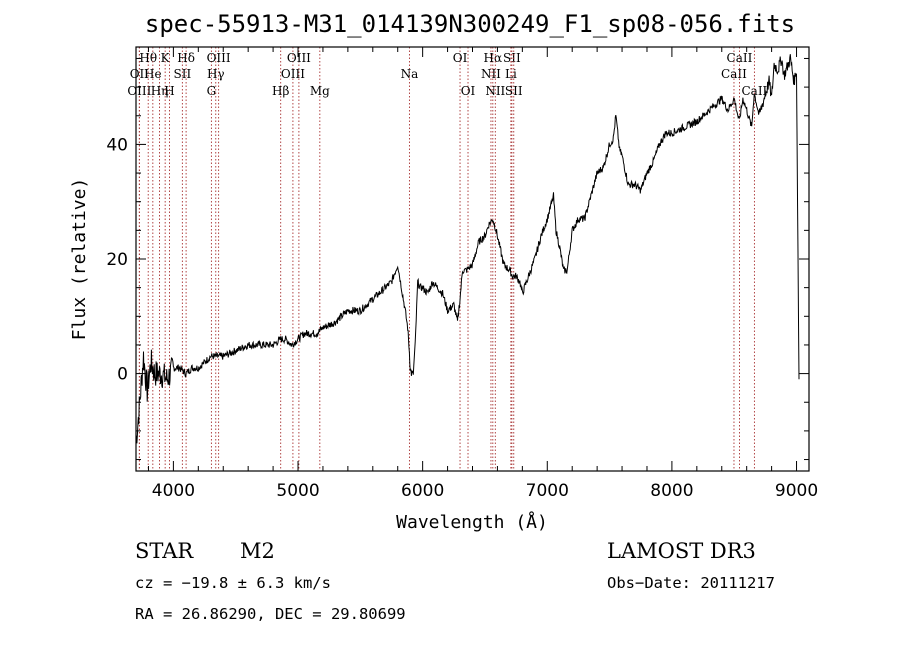 The width and height of the screenshot is (900, 649). What do you see at coordinates (740, 58) in the screenshot?
I see `marker-label-26: CaII` at bounding box center [740, 58].